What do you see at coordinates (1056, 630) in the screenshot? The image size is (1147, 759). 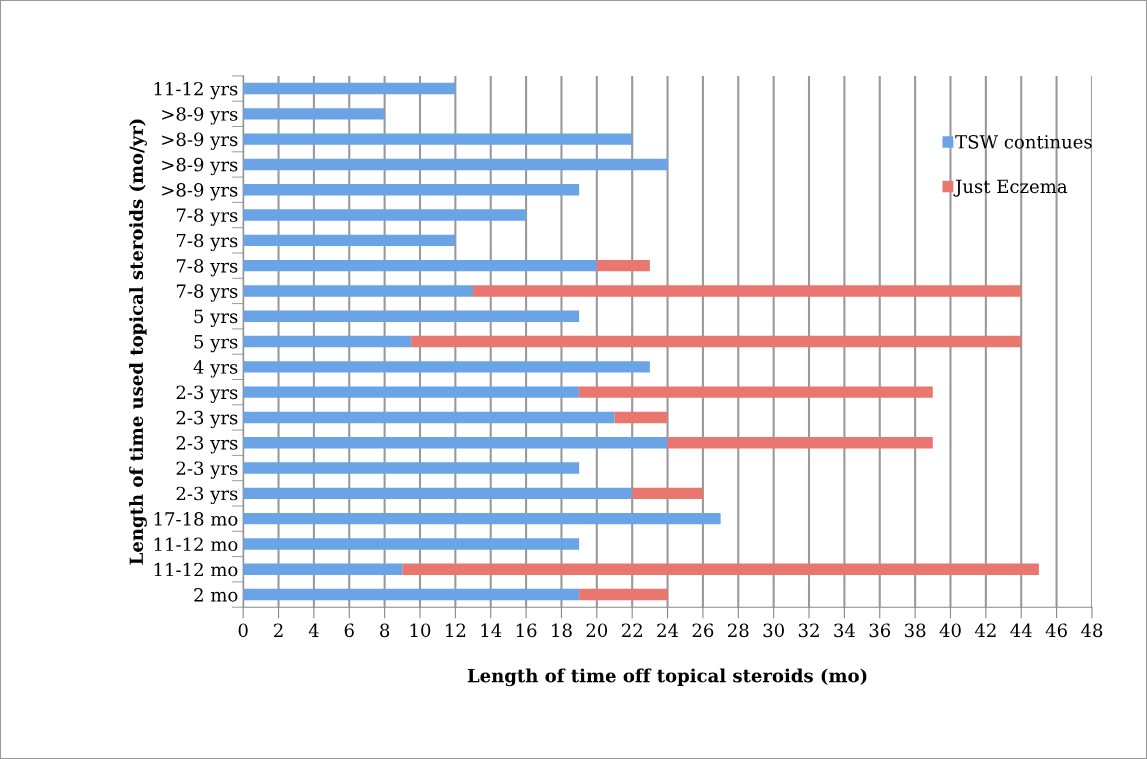 I see `x-tick-label: 46` at bounding box center [1056, 630].